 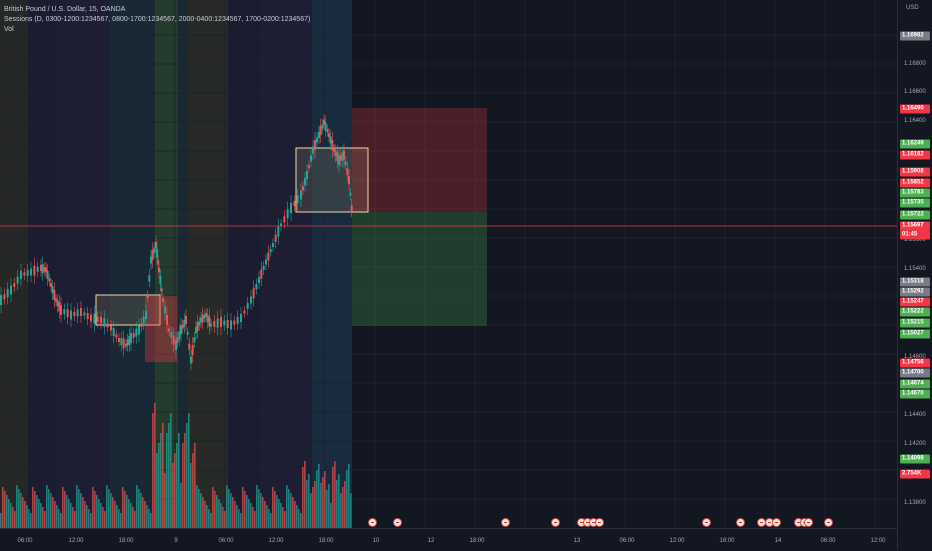 What do you see at coordinates (915, 172) in the screenshot?
I see `price-badge: 1.15908` at bounding box center [915, 172].